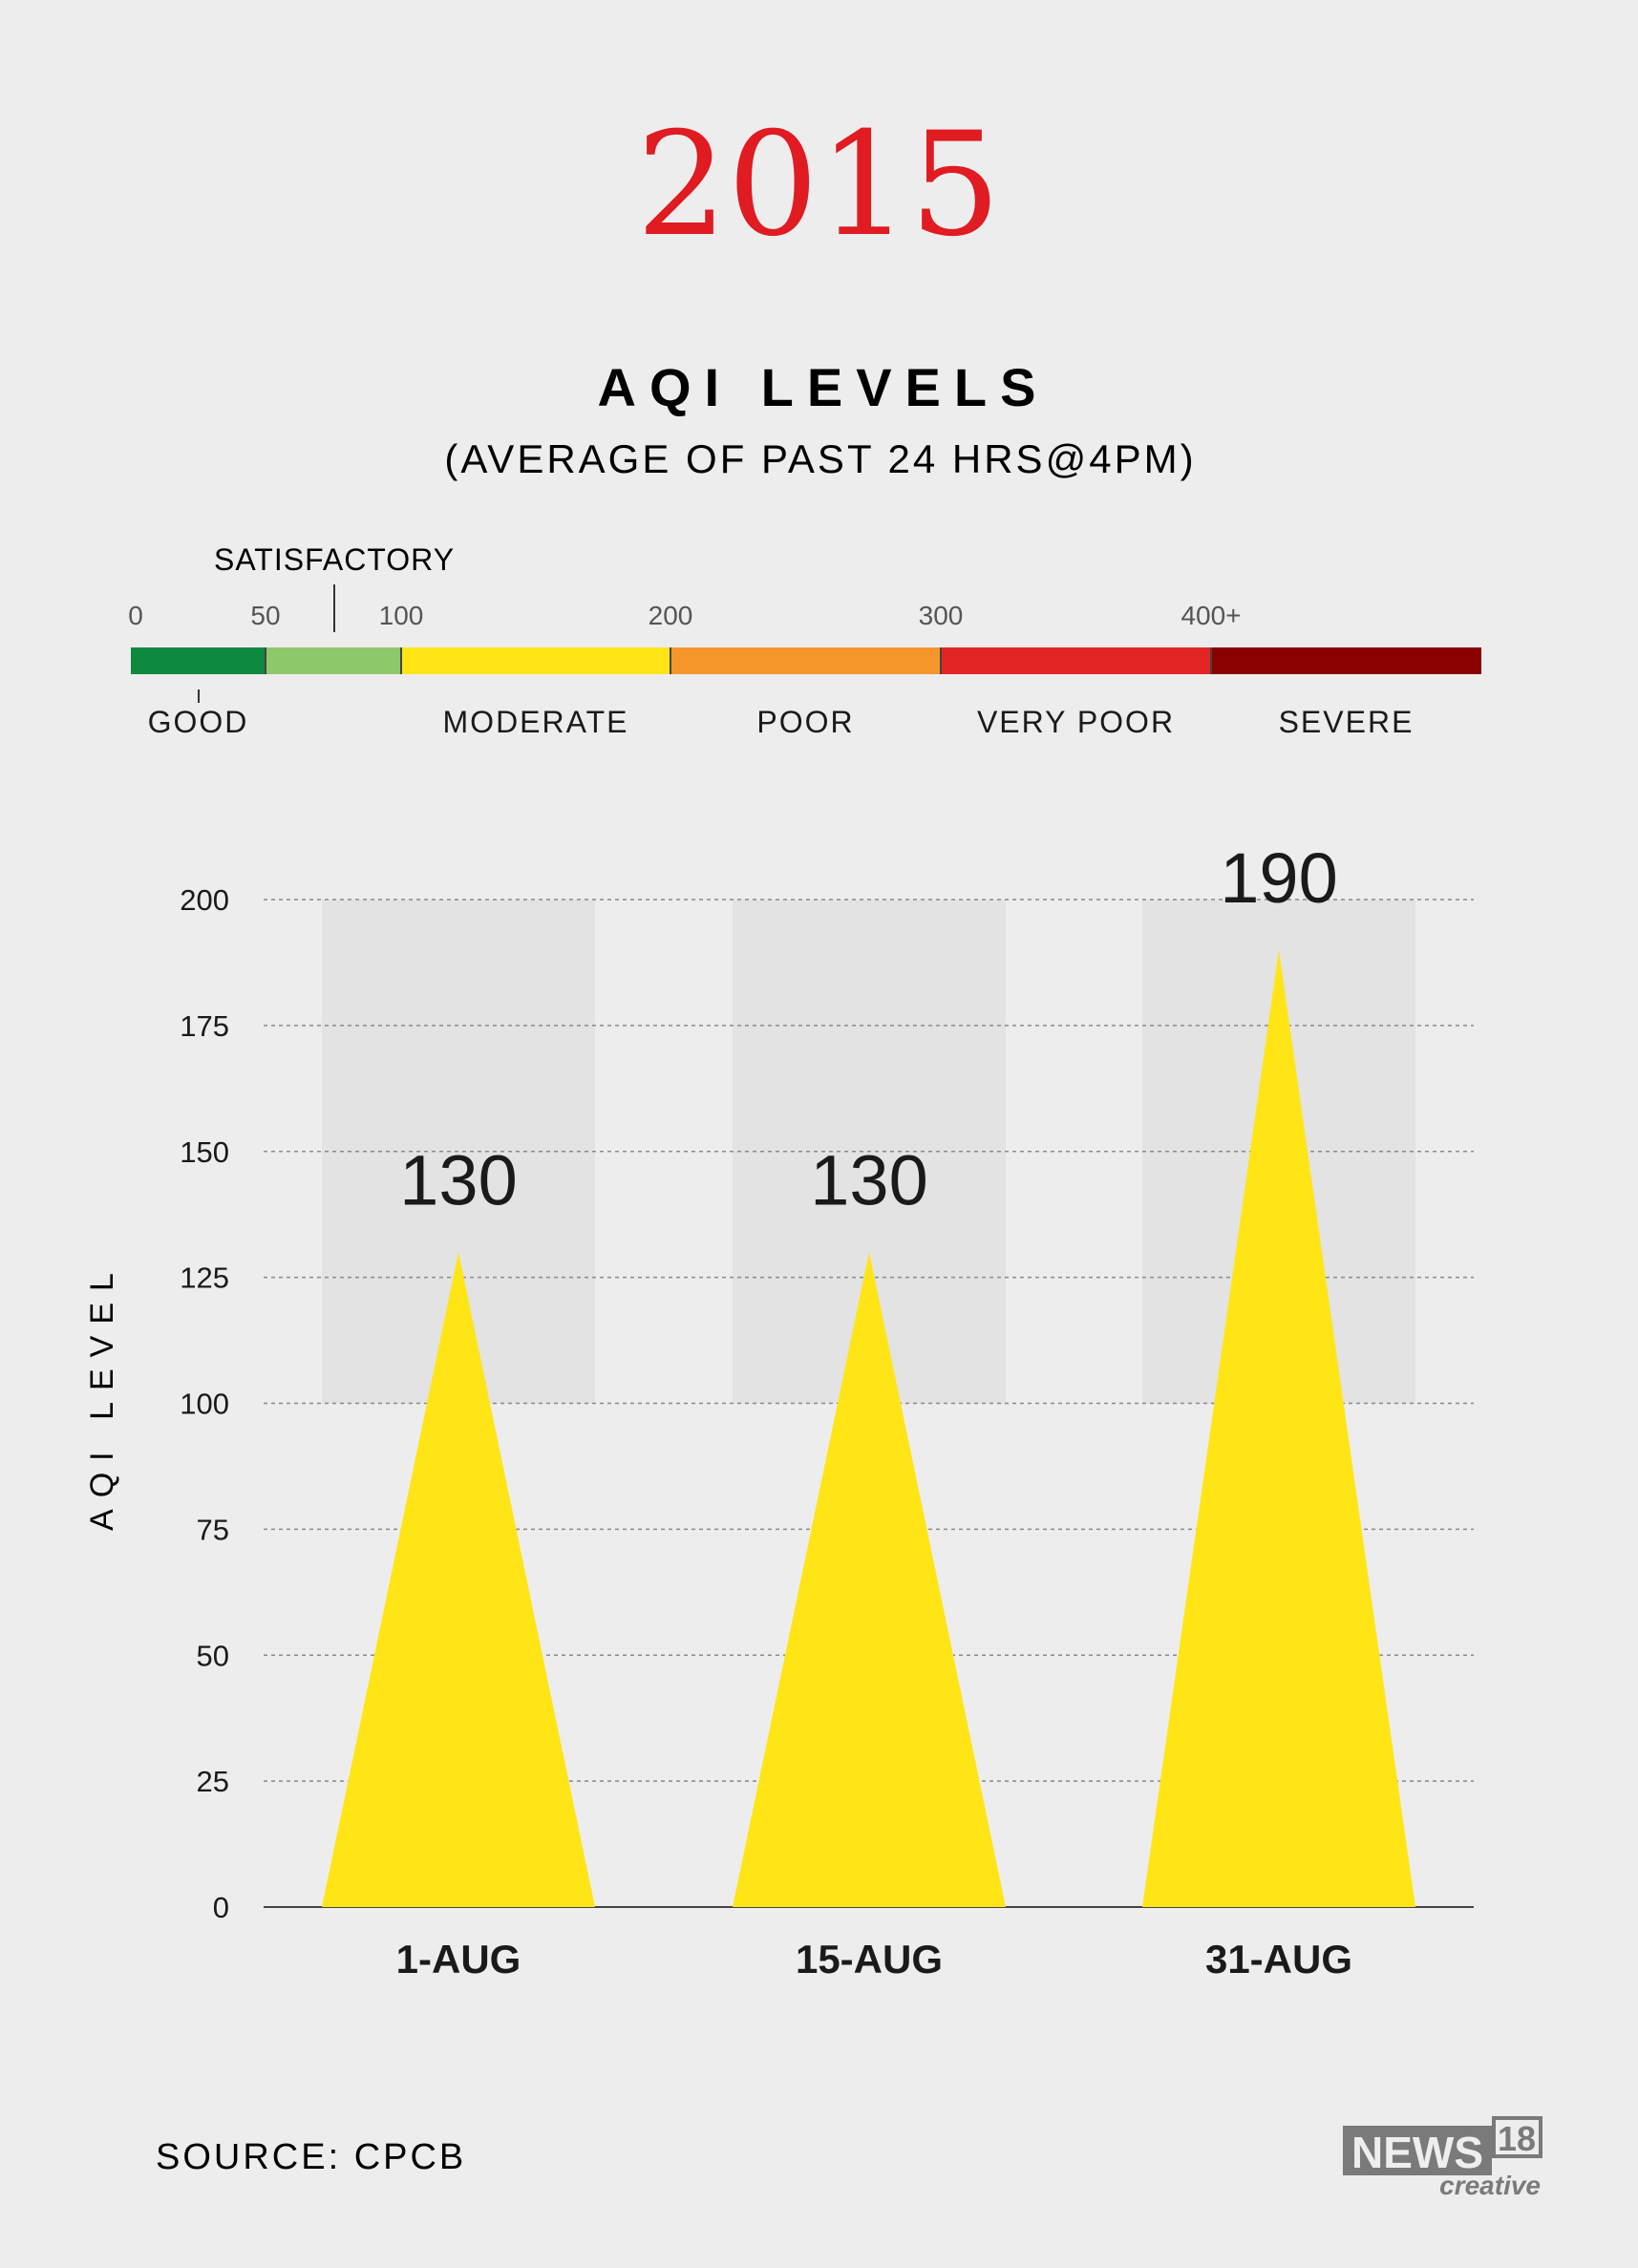  What do you see at coordinates (818, 185) in the screenshot?
I see `year-heading: 2015` at bounding box center [818, 185].